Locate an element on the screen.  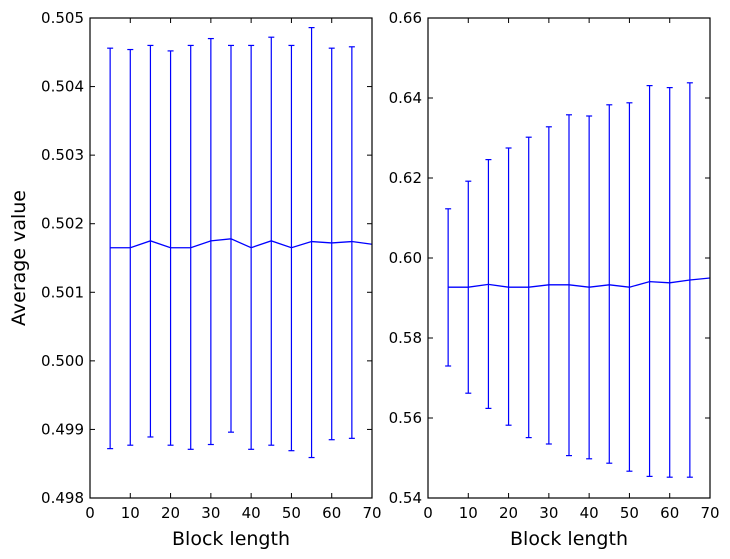
y-tick-label: 0.64 is located at coordinates (405, 98).